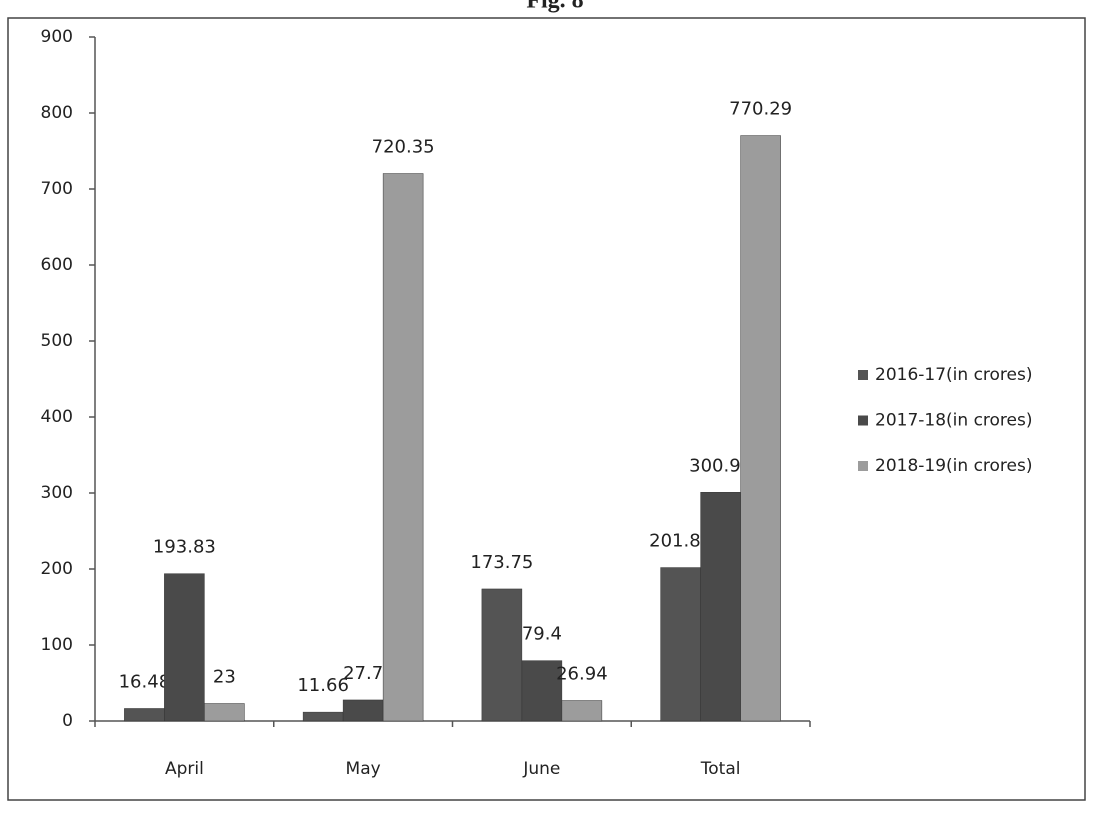  Describe the element at coordinates (501, 562) in the screenshot. I see `value-label: 173.75` at that location.